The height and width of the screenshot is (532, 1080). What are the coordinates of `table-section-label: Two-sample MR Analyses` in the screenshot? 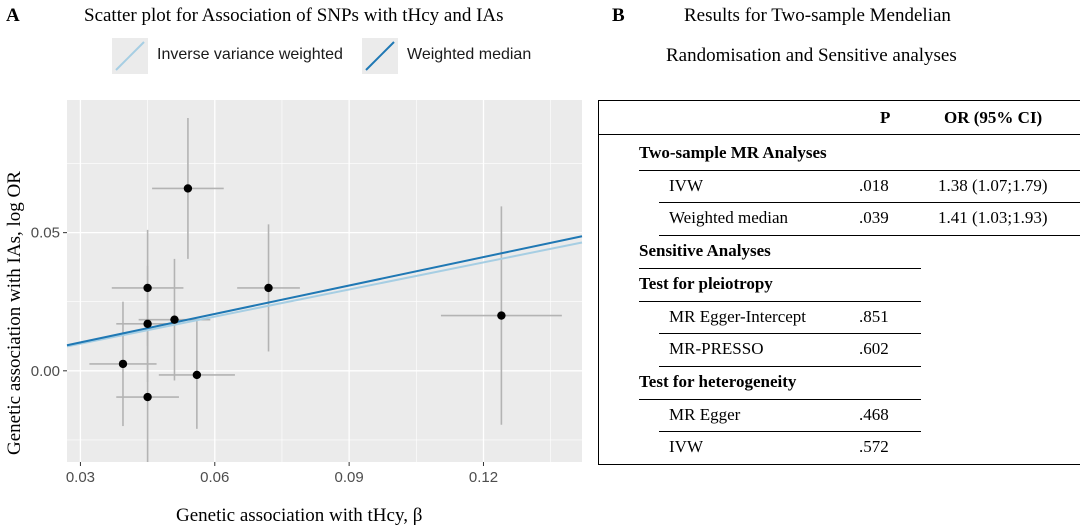 It's located at (733, 152).